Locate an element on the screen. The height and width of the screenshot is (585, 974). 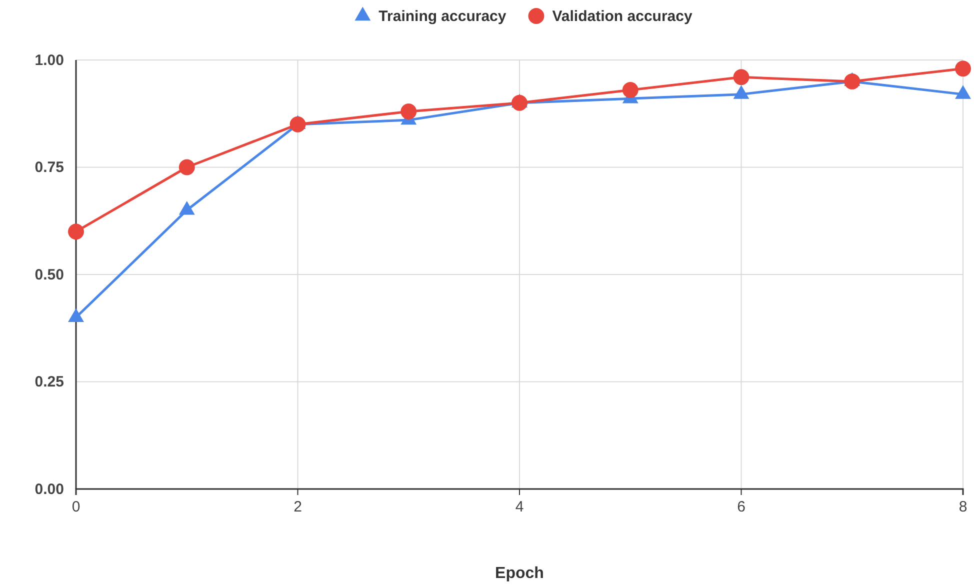
x-tick-label: 6 is located at coordinates (741, 507).